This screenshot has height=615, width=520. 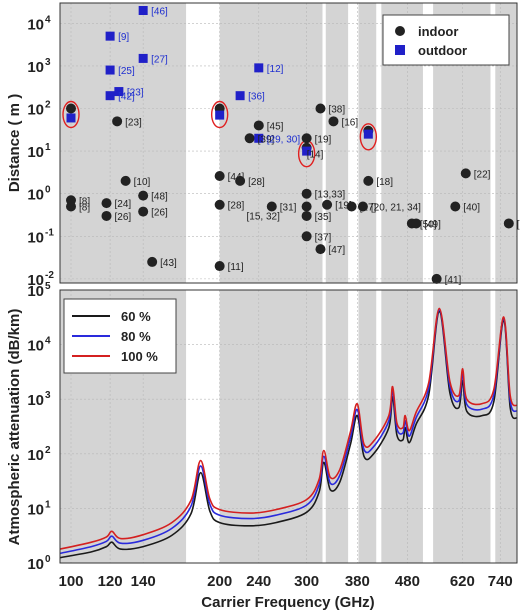 I want to click on point-label: [41], so click(x=453, y=280).